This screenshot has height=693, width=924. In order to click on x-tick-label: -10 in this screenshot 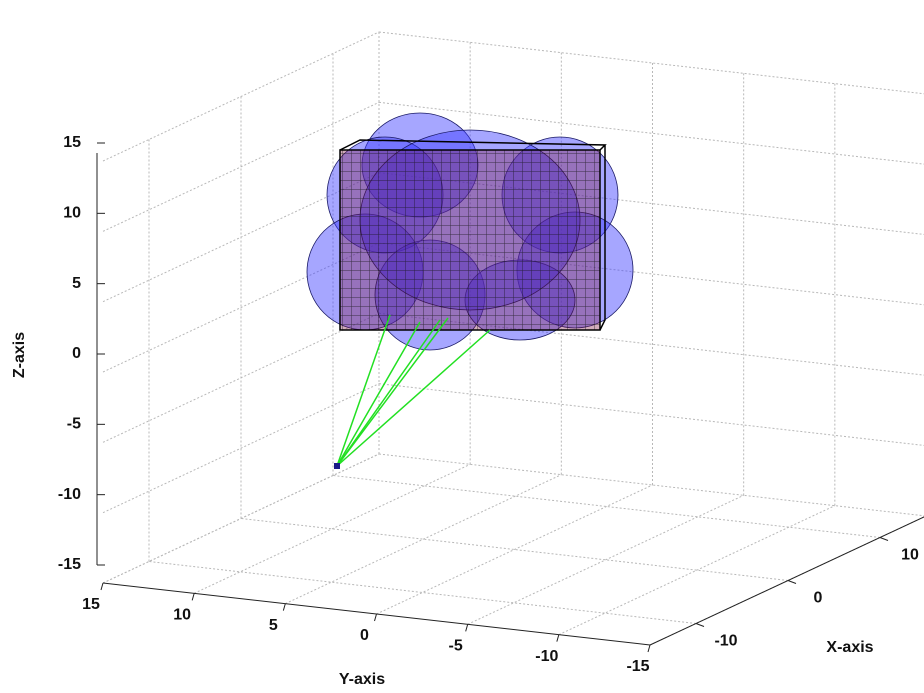, I will do `click(725, 641)`.